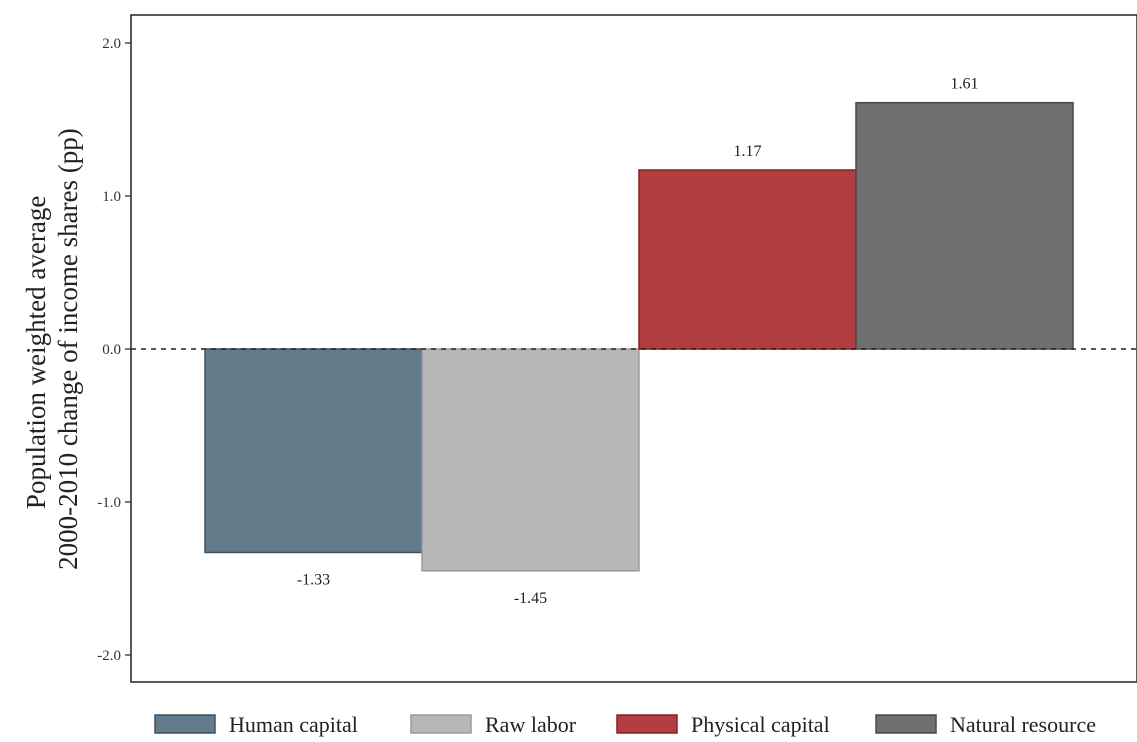 Image resolution: width=1137 pixels, height=742 pixels. Describe the element at coordinates (965, 84) in the screenshot. I see `data-label-natural-resource: 1.61` at that location.